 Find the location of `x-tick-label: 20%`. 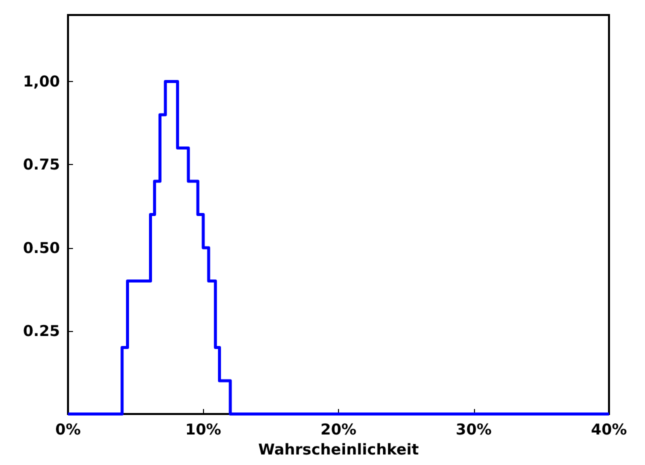

x-tick-label: 20% is located at coordinates (338, 429).